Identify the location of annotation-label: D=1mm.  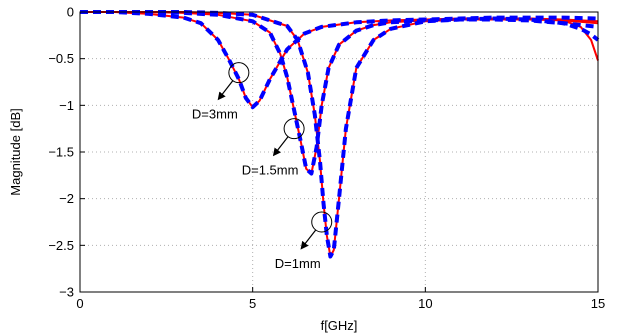
(298, 263).